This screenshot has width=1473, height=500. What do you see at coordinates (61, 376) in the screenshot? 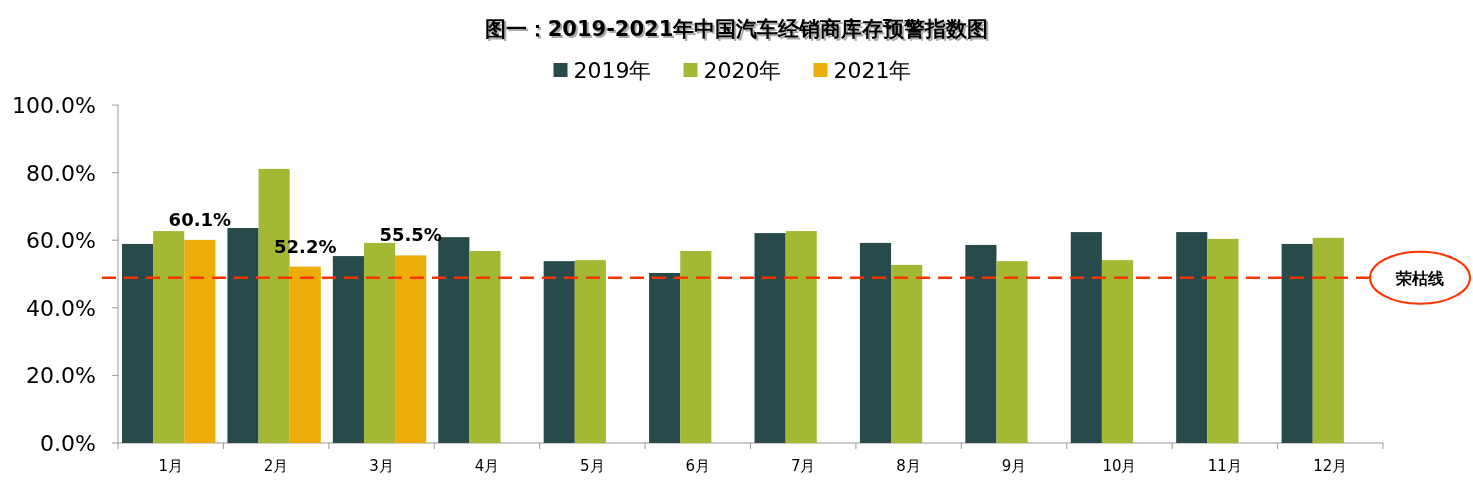
I see `y-tick-label: 20.0%` at bounding box center [61, 376].